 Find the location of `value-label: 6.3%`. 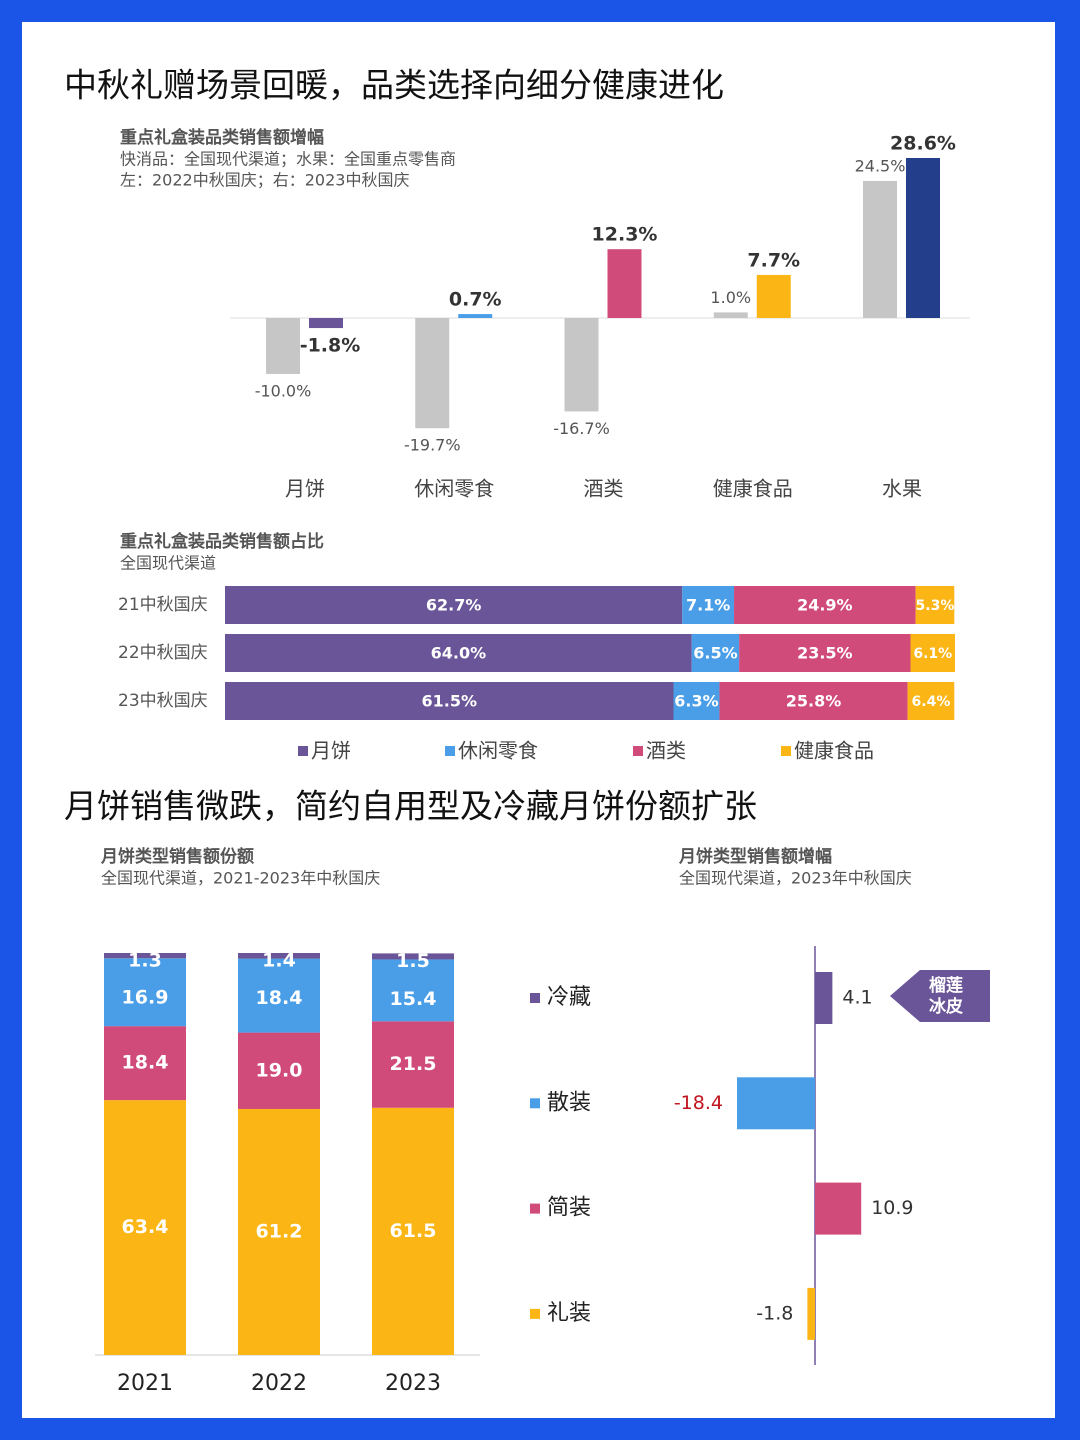

value-label: 6.3% is located at coordinates (696, 701).